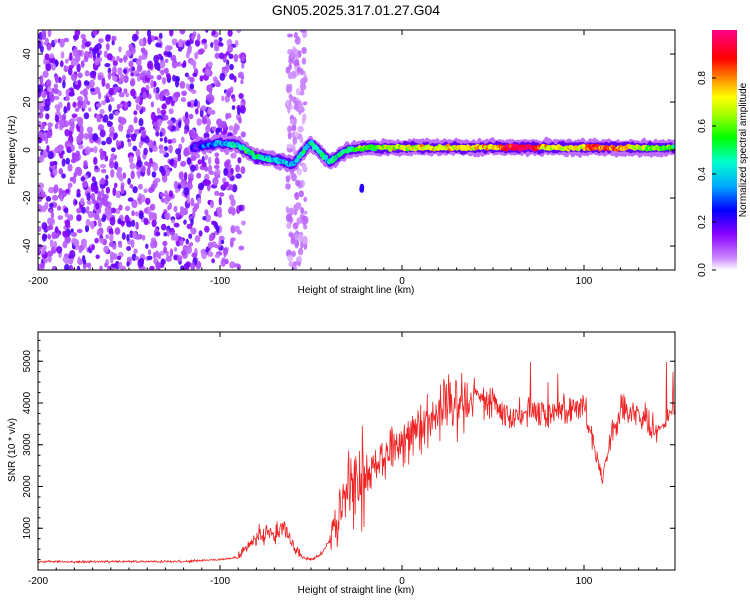 The width and height of the screenshot is (750, 600). I want to click on x-tick-label: -200, so click(38, 281).